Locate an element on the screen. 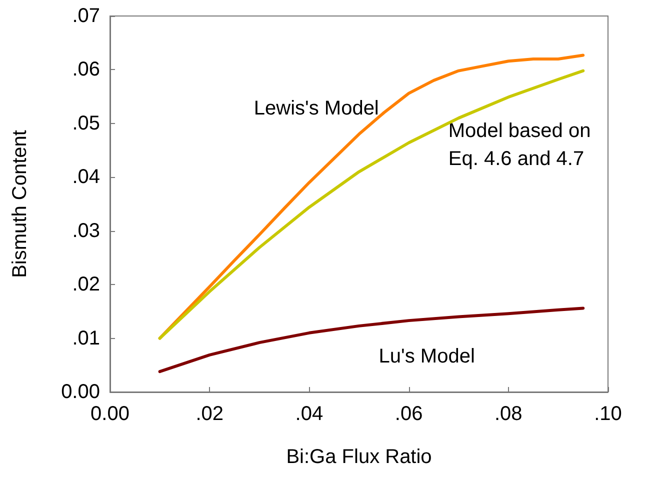  series-label: Model based on Eq. 4.6 and 4.7 is located at coordinates (519, 145).